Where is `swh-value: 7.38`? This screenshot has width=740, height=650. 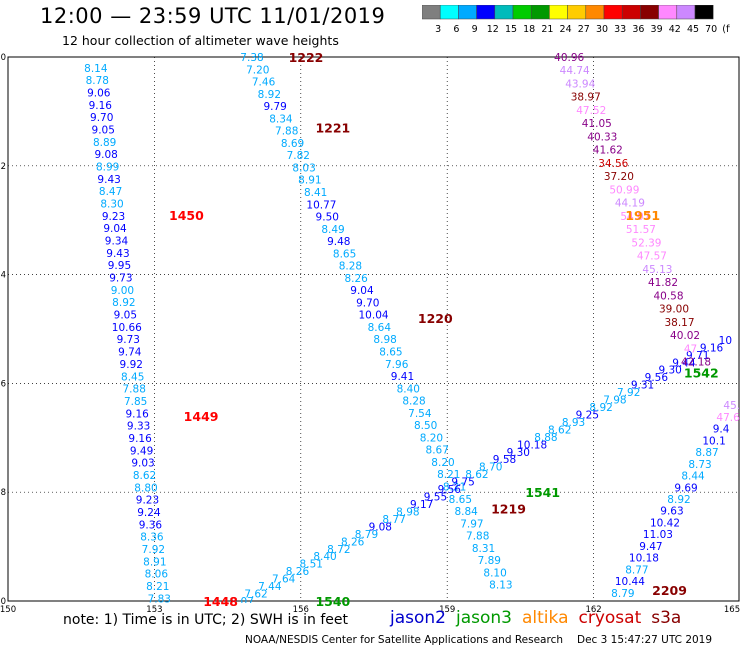 swh-value: 7.38 is located at coordinates (251, 58).